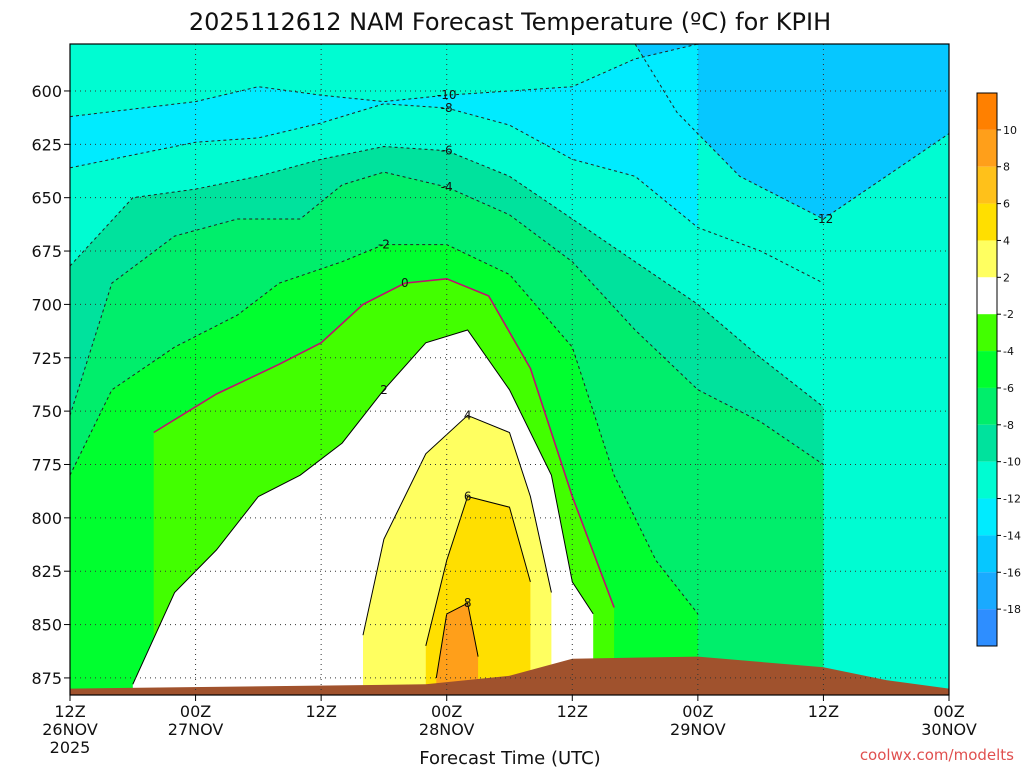  Describe the element at coordinates (1008, 314) in the screenshot. I see `colorbar-tick-label: -2` at that location.